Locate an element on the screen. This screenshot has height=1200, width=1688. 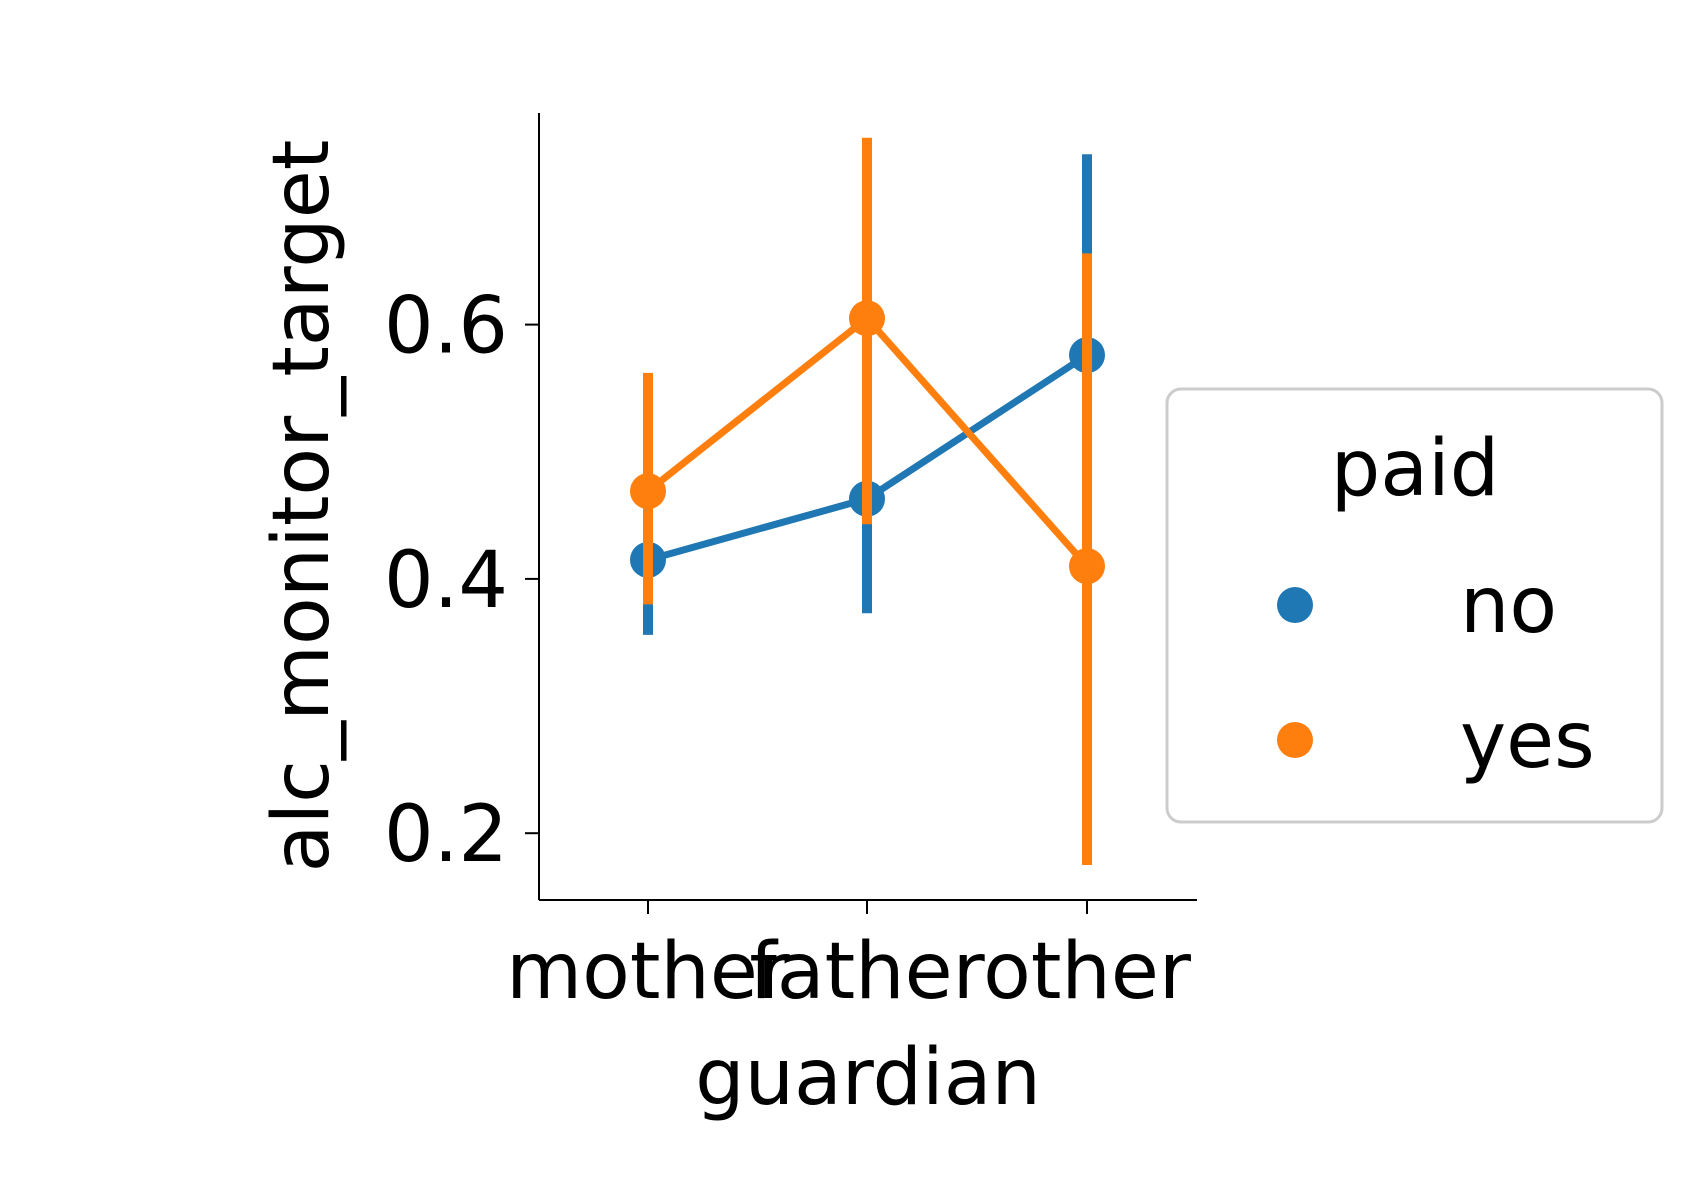
y-tick-label: 0.6 is located at coordinates (446, 327).